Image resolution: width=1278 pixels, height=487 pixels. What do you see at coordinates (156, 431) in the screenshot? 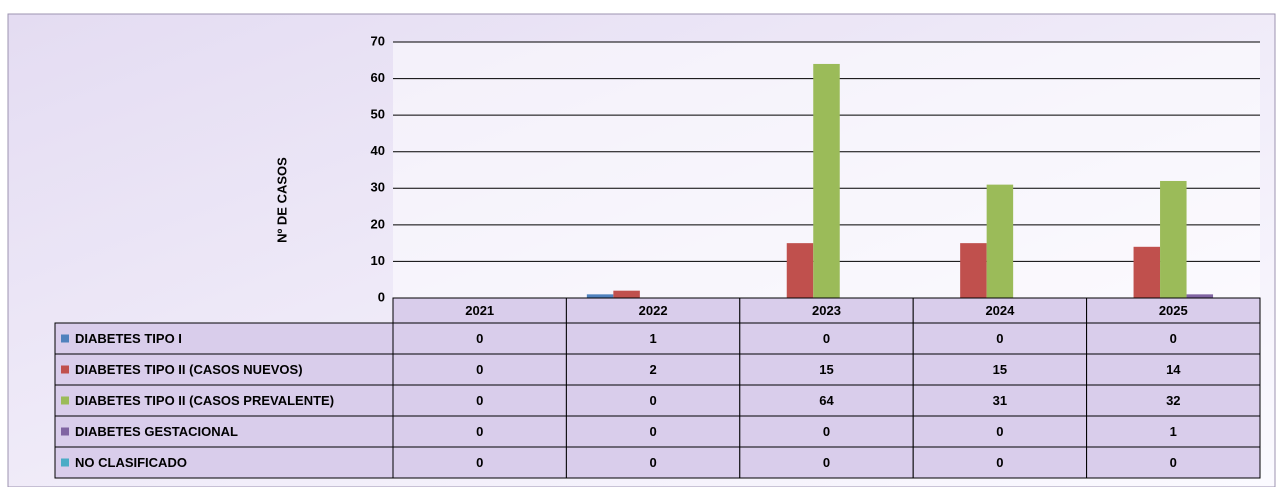
I see `legend-label: DIABETES GESTACIONAL` at bounding box center [156, 431].